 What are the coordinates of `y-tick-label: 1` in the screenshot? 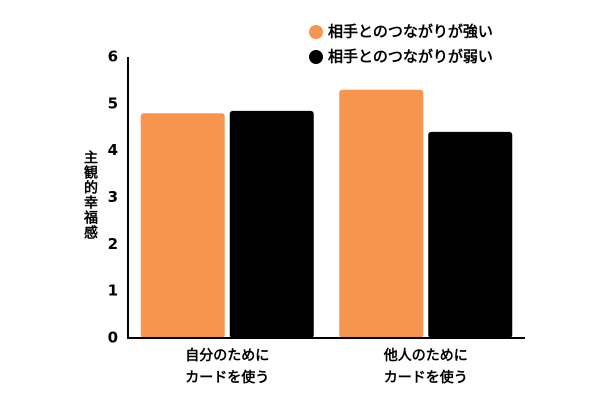 It's located at (113, 291).